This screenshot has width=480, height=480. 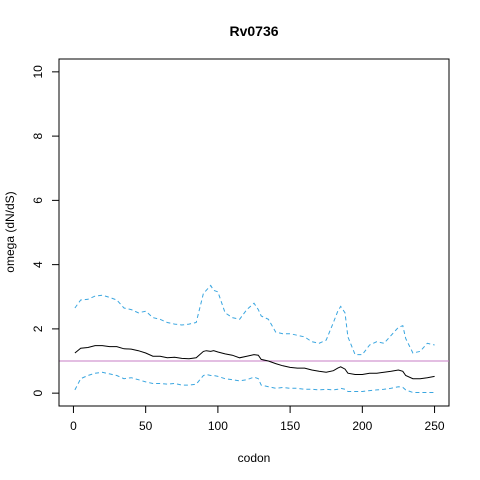 I want to click on x-tick-label: 200, so click(x=362, y=426).